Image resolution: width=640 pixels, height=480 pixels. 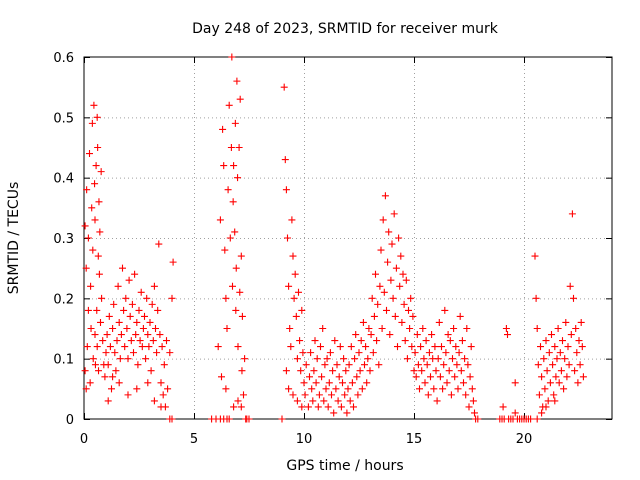 I want to click on y-tick-label: 0, so click(x=70, y=420).